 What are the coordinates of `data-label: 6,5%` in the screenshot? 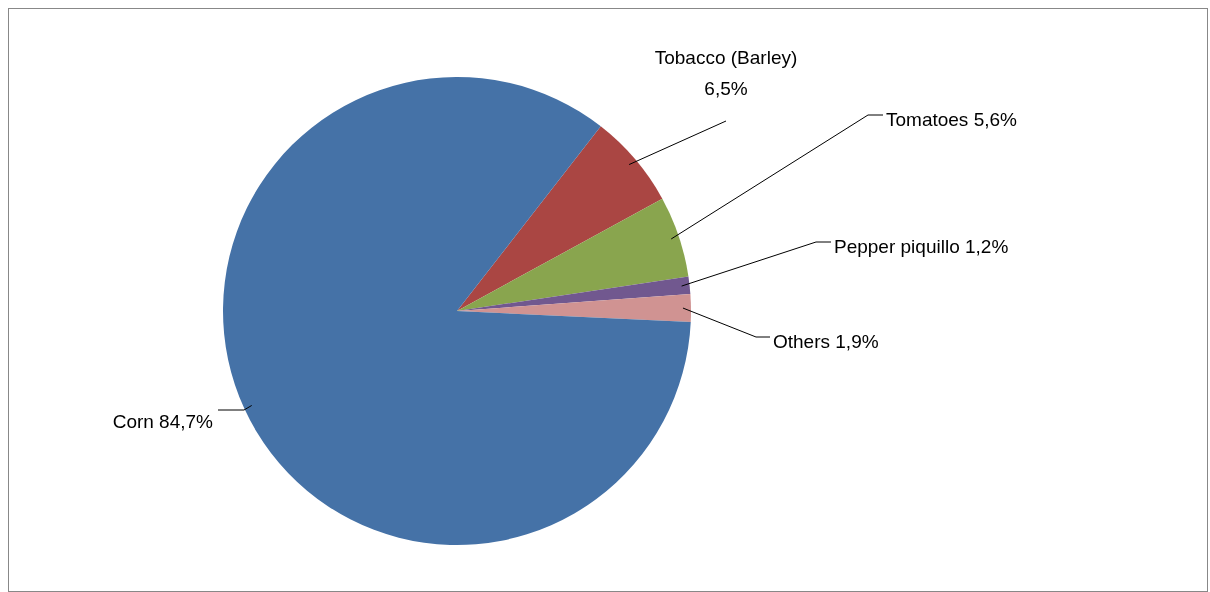 It's located at (726, 88).